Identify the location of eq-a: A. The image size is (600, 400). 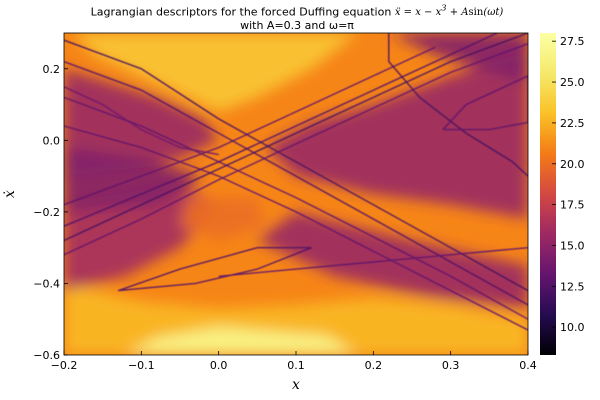
(465, 13).